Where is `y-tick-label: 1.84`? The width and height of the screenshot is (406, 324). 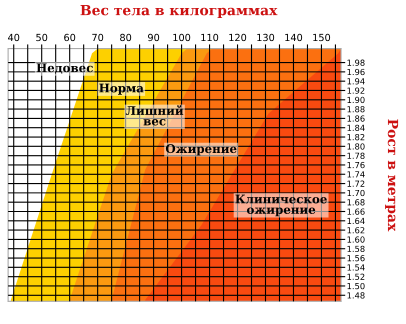
y-tick-label: 1.84 is located at coordinates (356, 128).